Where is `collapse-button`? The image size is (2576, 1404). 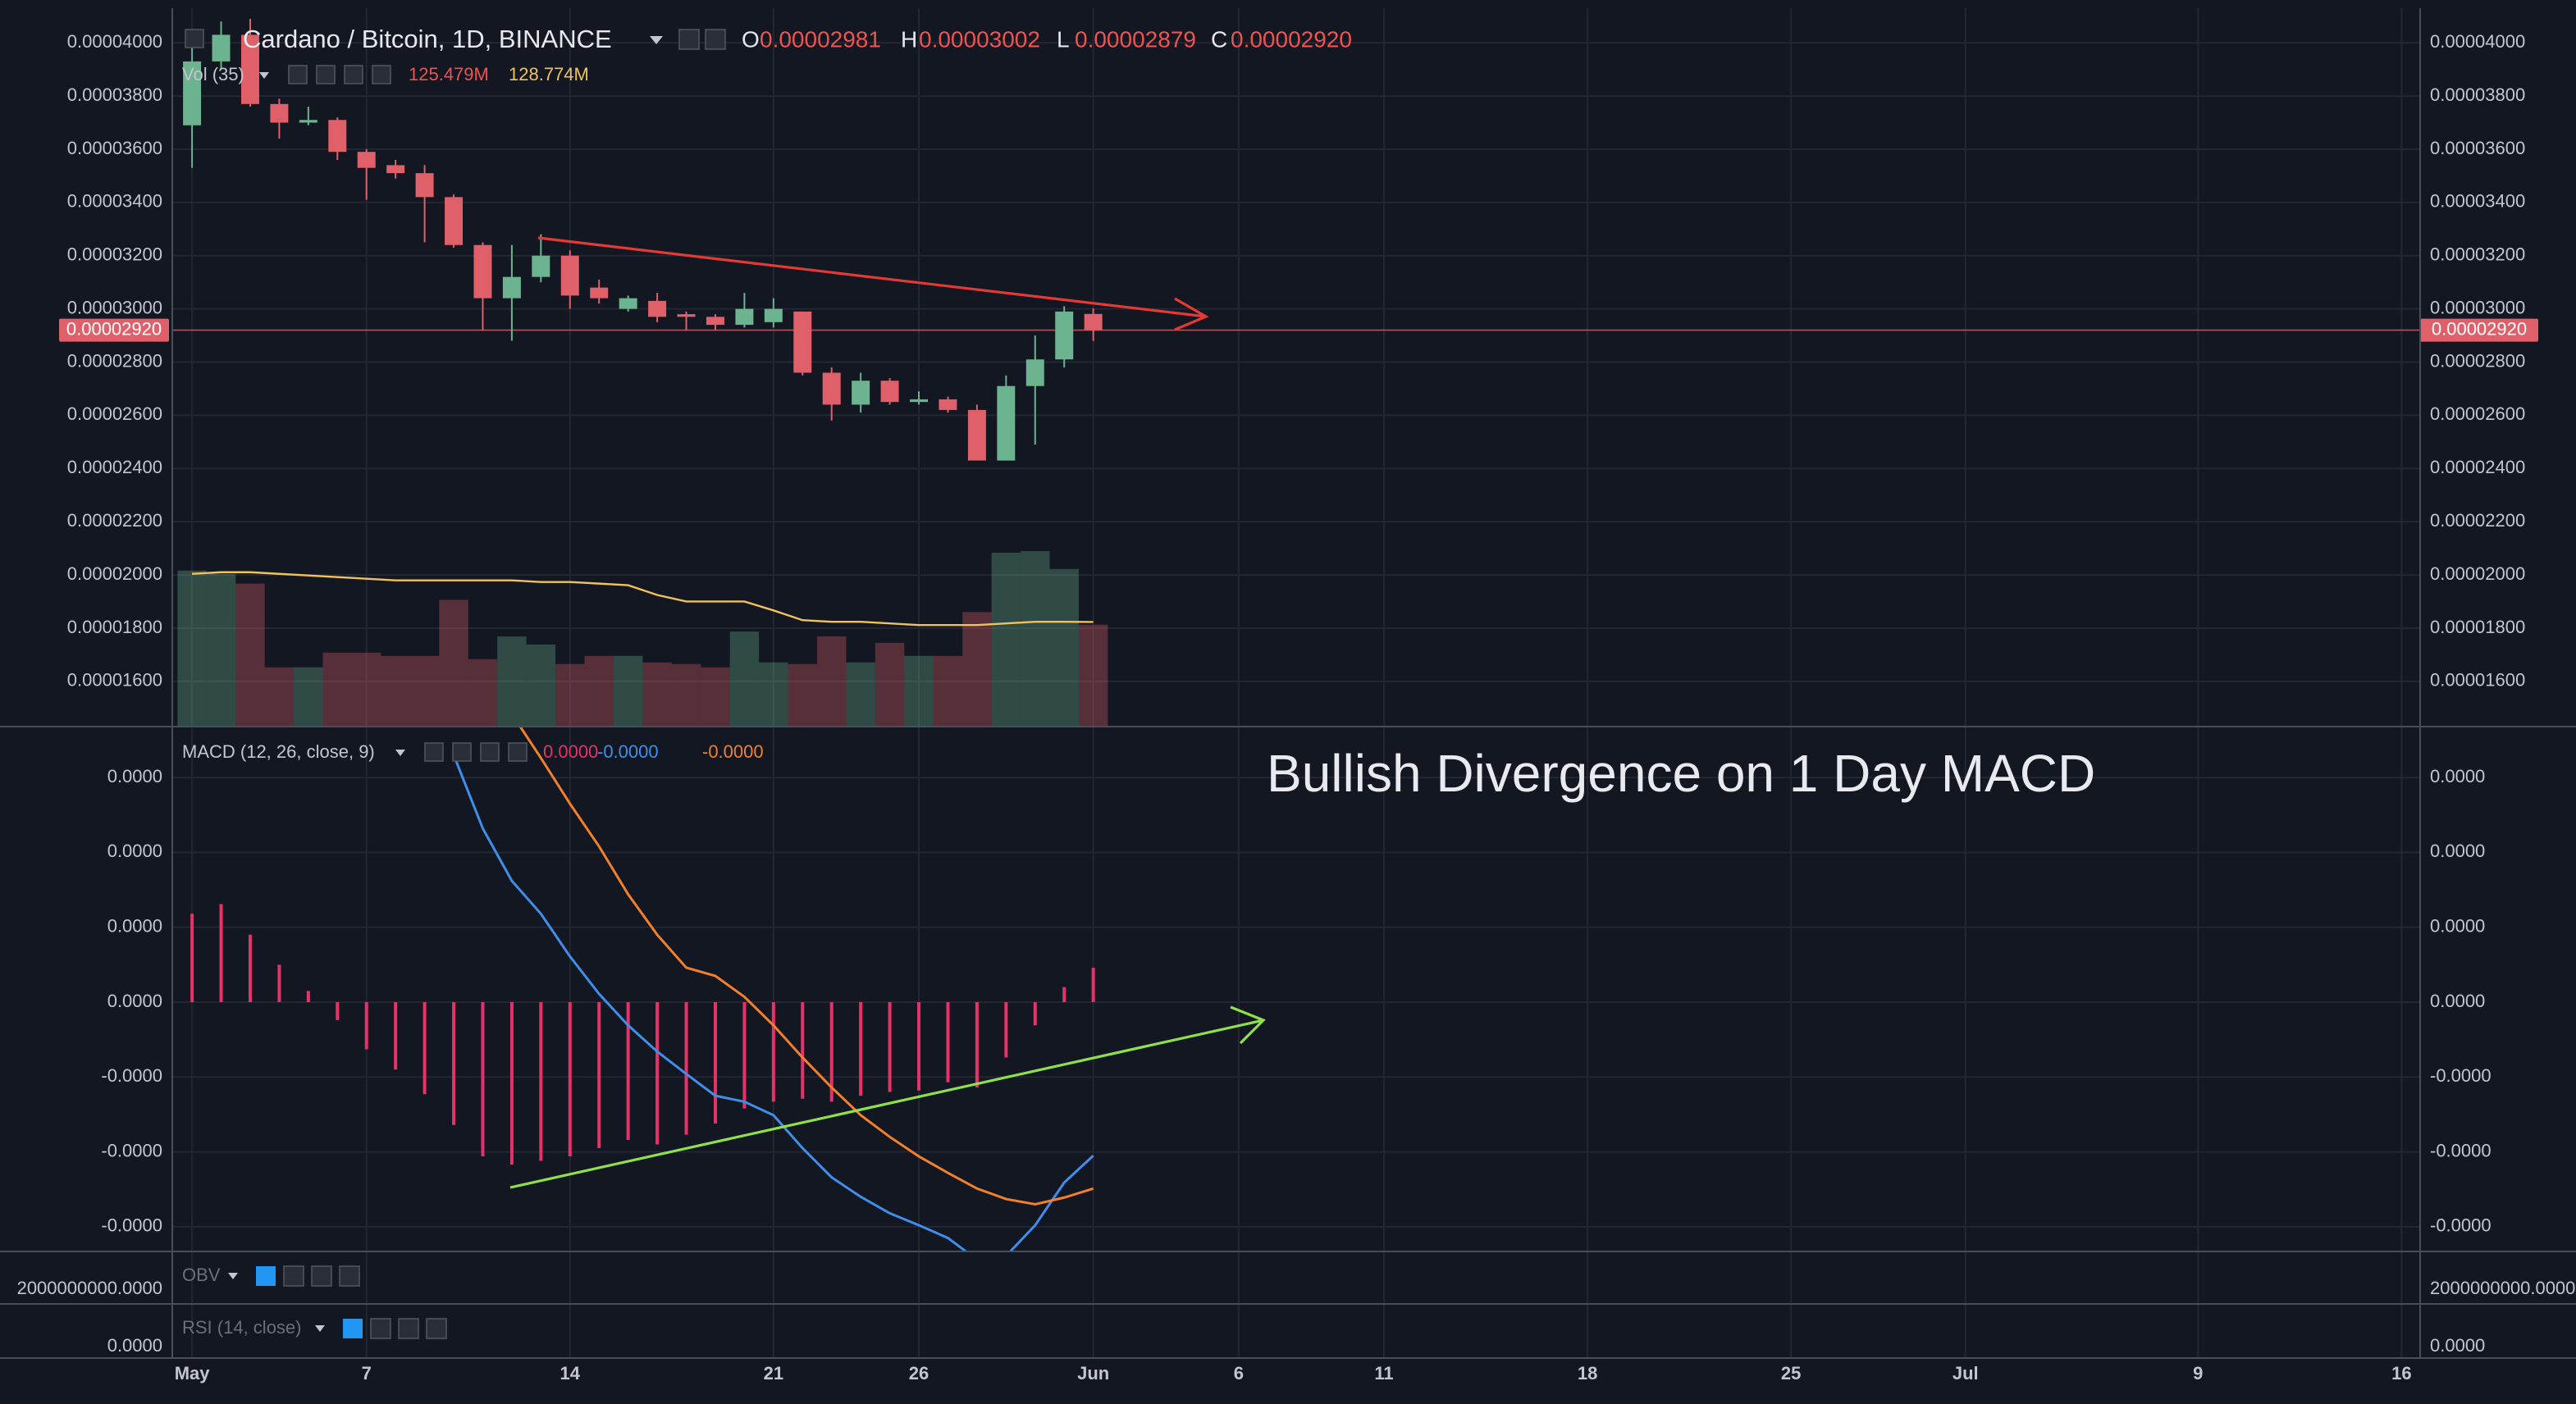 collapse-button is located at coordinates (195, 38).